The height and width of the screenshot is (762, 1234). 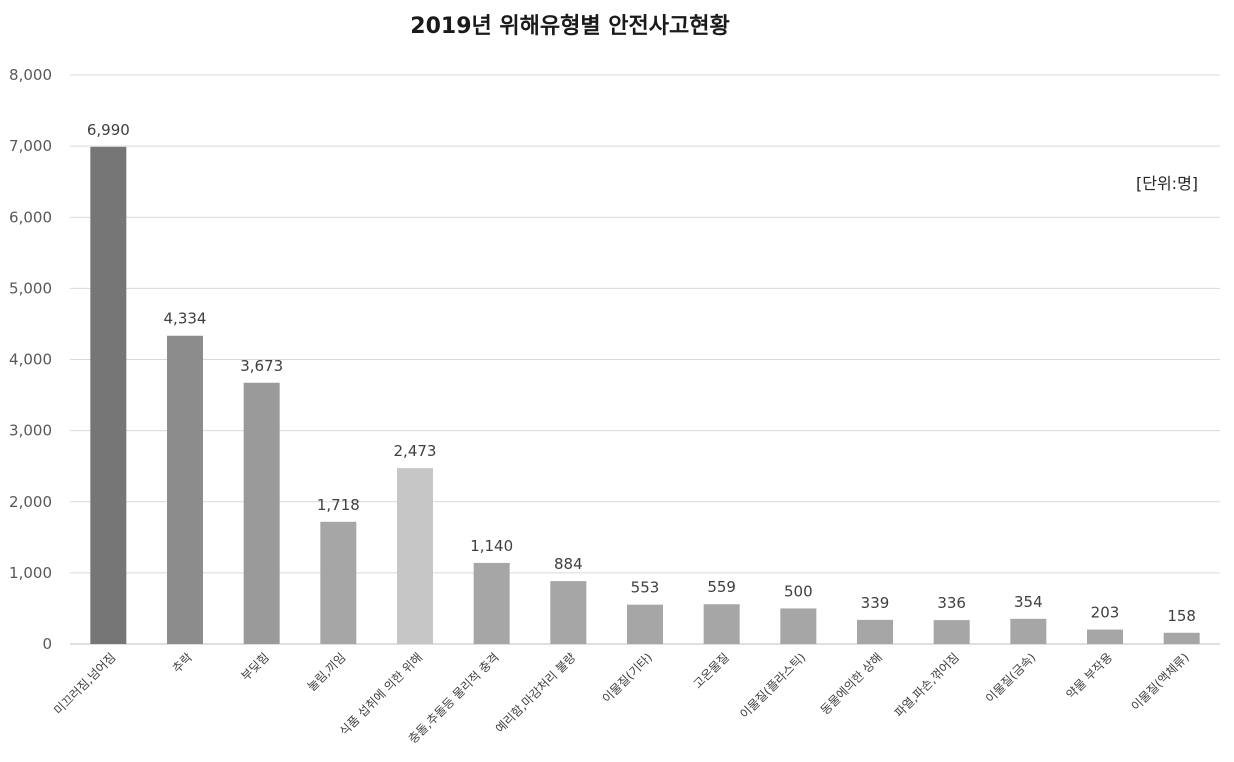 I want to click on x-tick-label: 이물질(액체류), so click(x=1159, y=681).